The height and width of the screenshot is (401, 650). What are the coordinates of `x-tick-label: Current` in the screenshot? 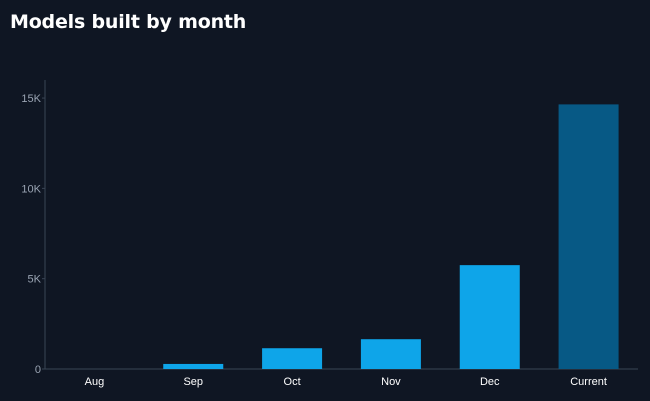 It's located at (588, 382).